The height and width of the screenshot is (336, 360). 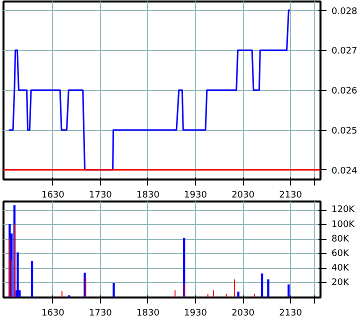 I want to click on y-tick-label: 0.026, so click(x=345, y=91).